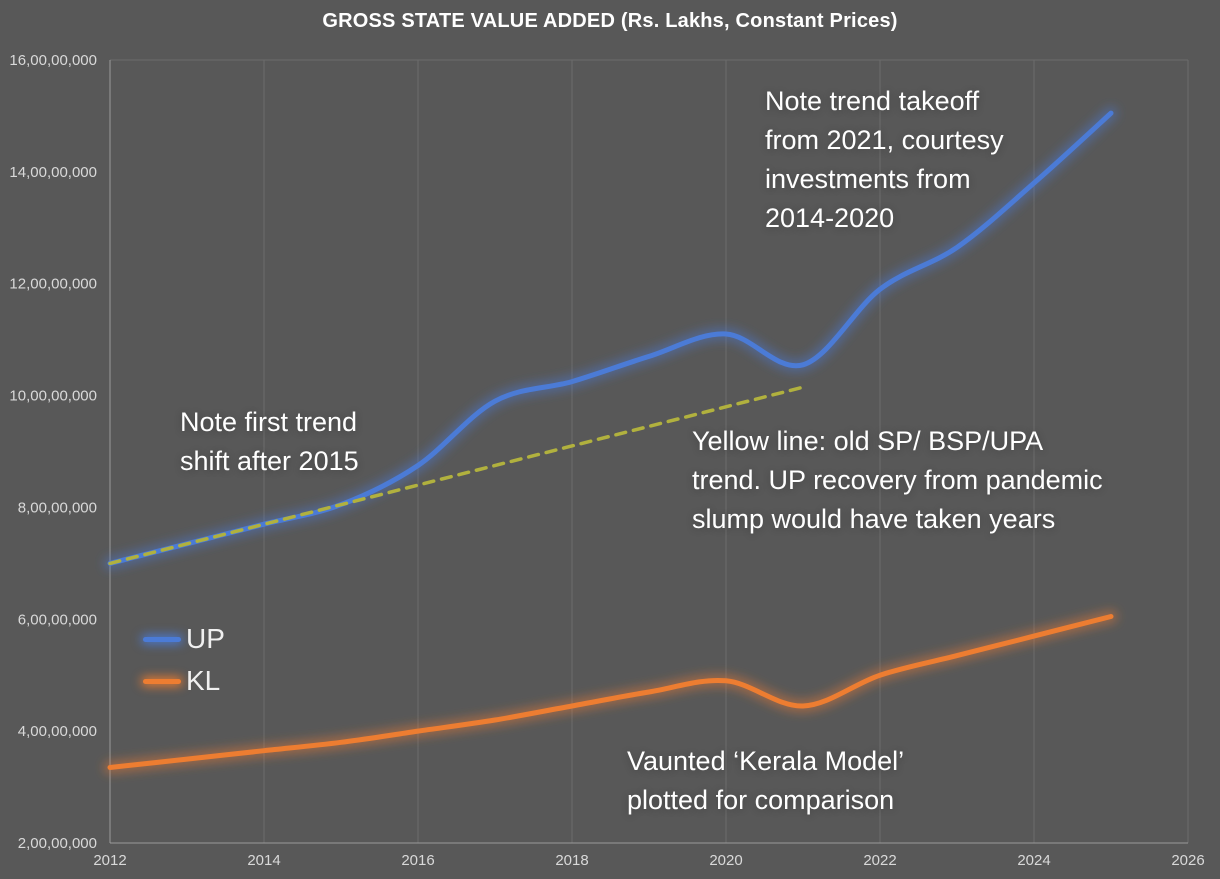  What do you see at coordinates (184, 639) in the screenshot?
I see `legend-item-up: UP` at bounding box center [184, 639].